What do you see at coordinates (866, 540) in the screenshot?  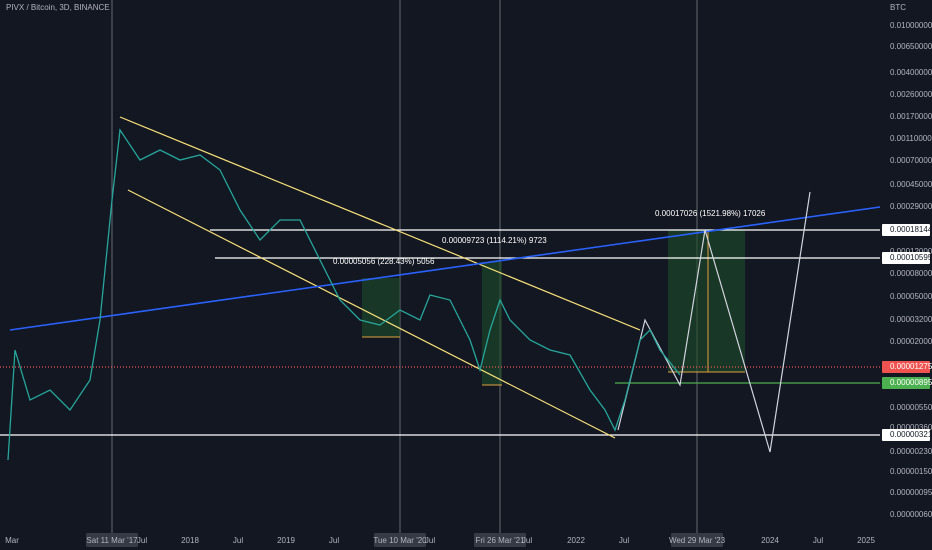 I see `time-label: 2025` at bounding box center [866, 540].